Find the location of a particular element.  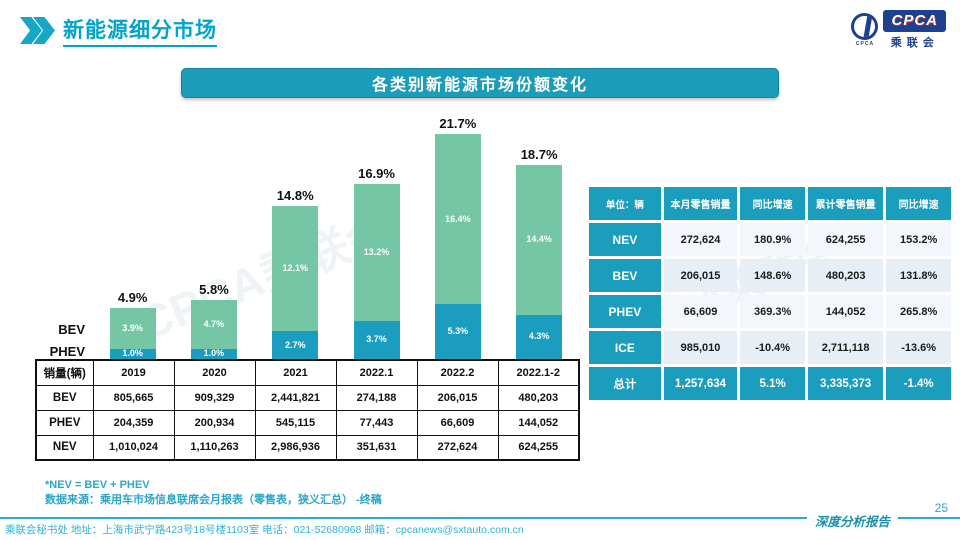

sales-header-cell: 2019 is located at coordinates (133, 372).